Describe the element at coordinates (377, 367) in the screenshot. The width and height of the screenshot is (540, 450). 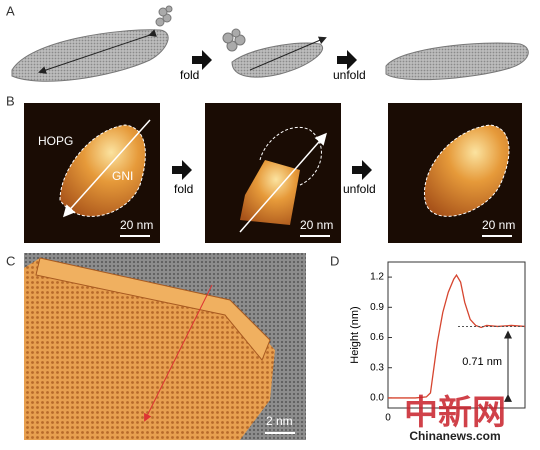
I see `y-tick-label: 0.3` at that location.